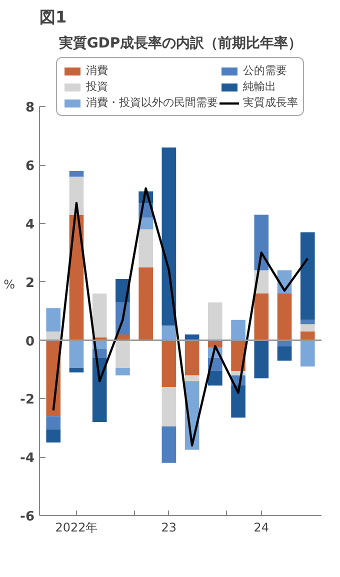 This screenshot has height=577, width=340. What do you see at coordinates (76, 527) in the screenshot?
I see `x-tick-label: 2022年` at bounding box center [76, 527].